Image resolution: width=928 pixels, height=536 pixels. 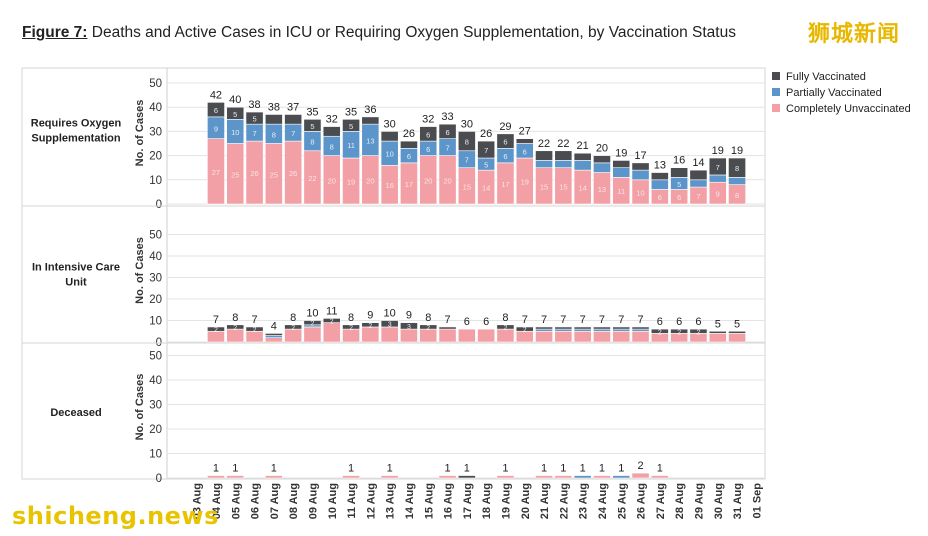 I want to click on bar-total-label: 37, so click(x=293, y=107).